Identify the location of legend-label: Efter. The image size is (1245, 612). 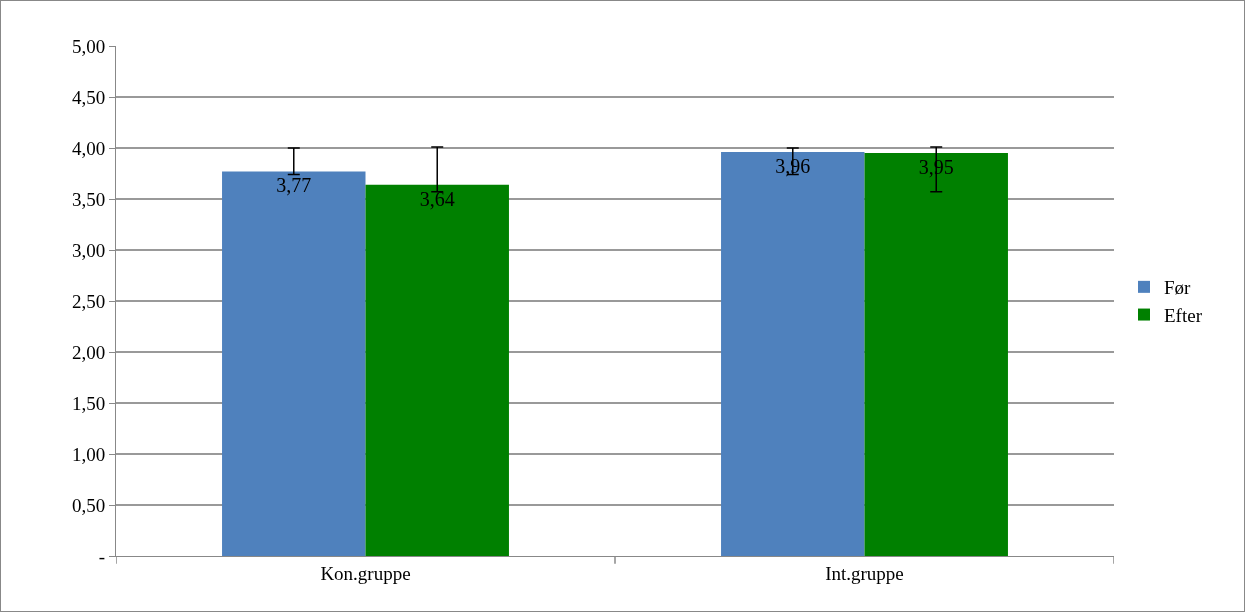
(1183, 315).